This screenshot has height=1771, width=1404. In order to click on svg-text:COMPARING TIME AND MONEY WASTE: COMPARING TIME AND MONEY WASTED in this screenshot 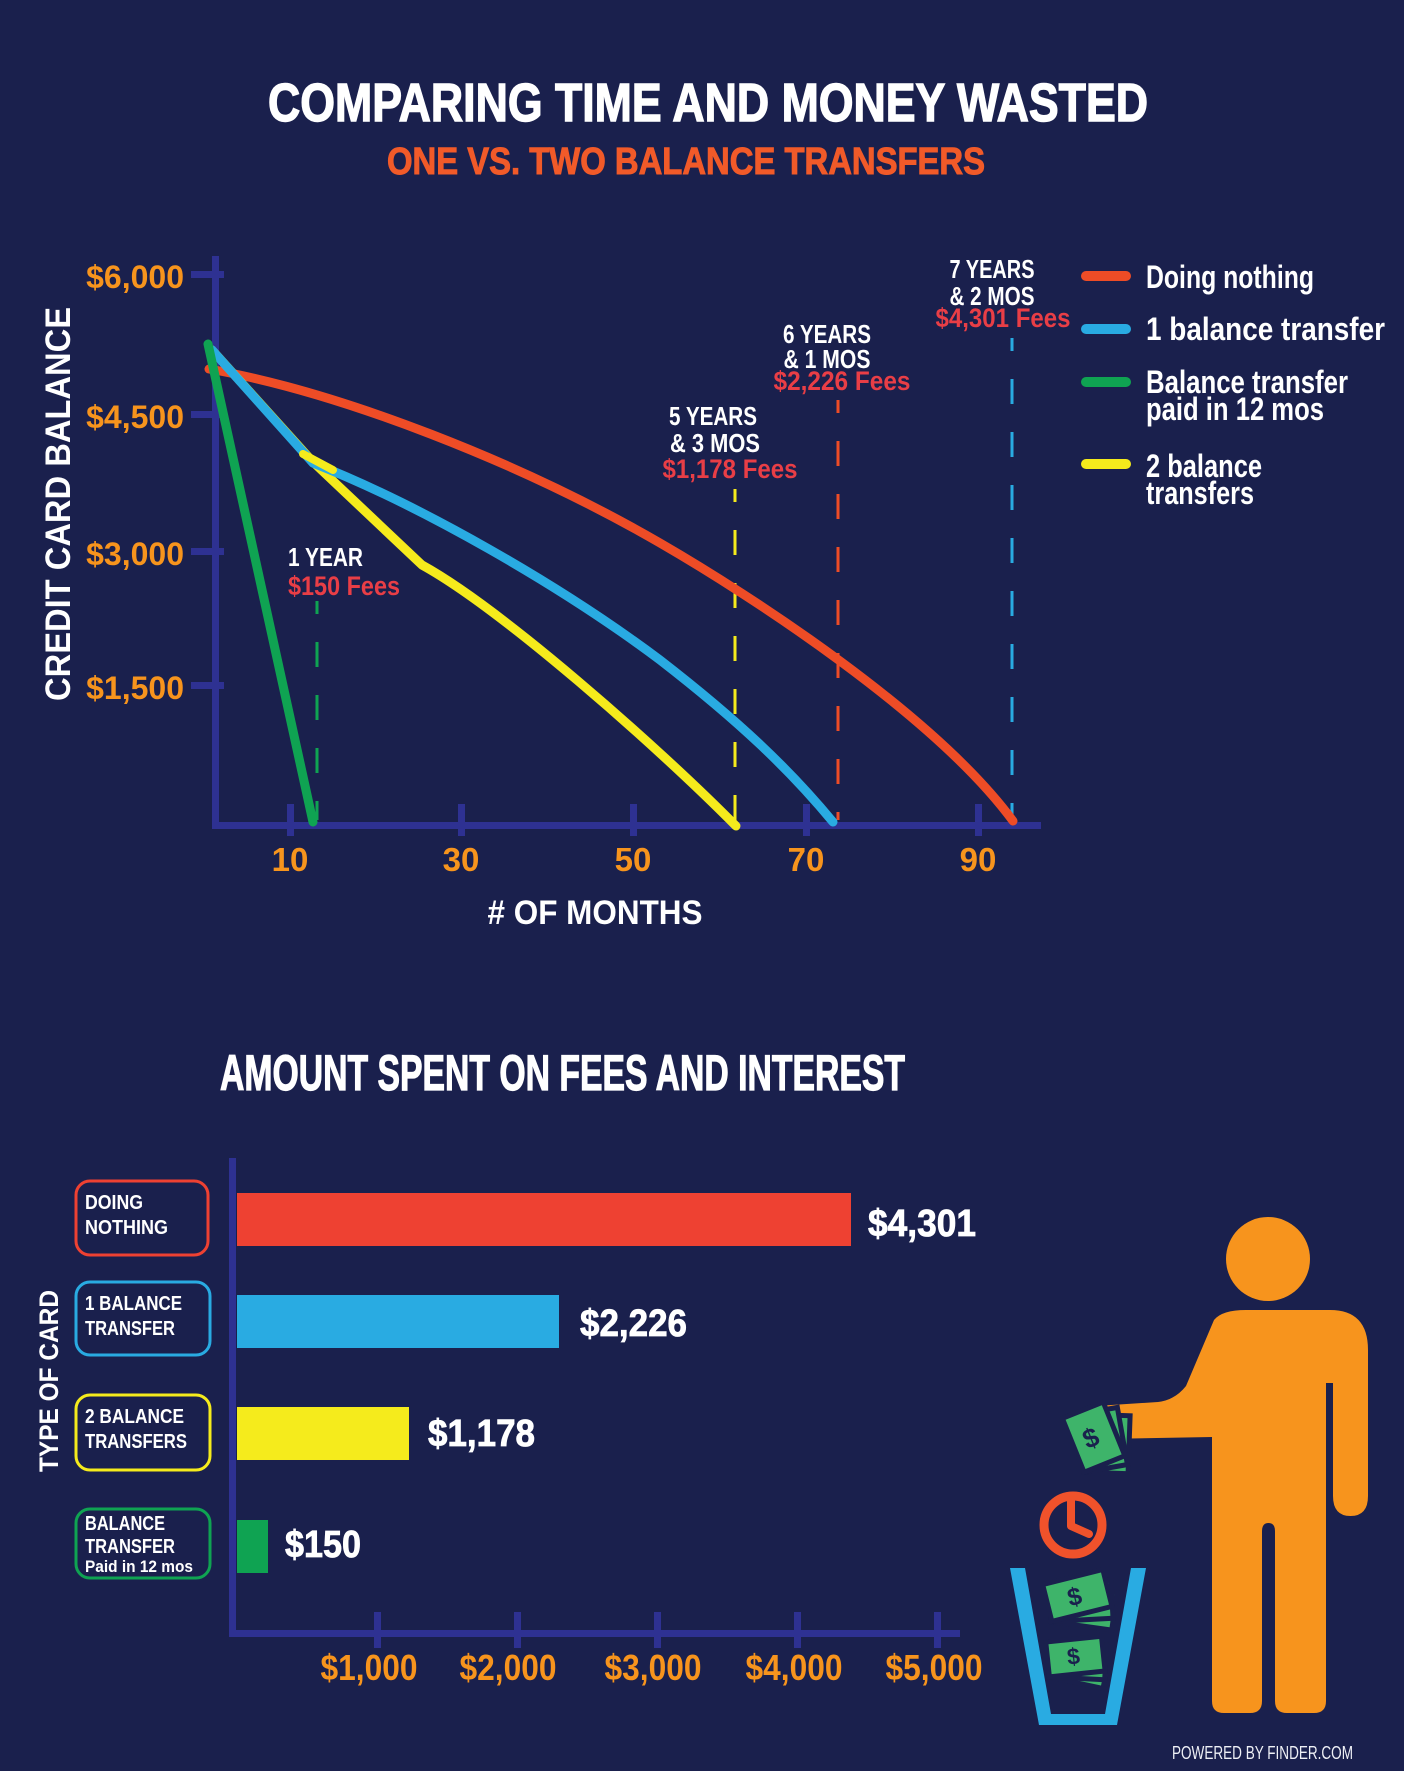, I will do `click(708, 103)`.